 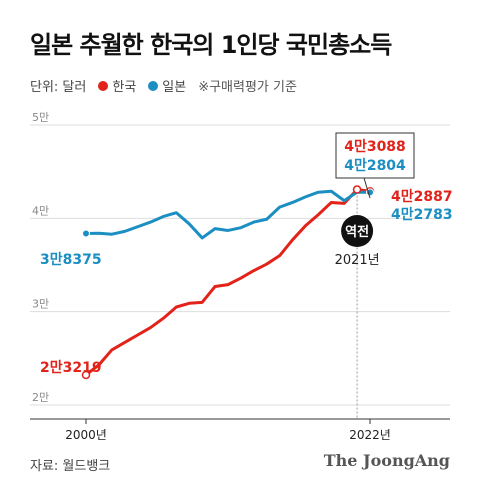 What do you see at coordinates (370, 435) in the screenshot?
I see `x-tick-label: 2022년` at bounding box center [370, 435].